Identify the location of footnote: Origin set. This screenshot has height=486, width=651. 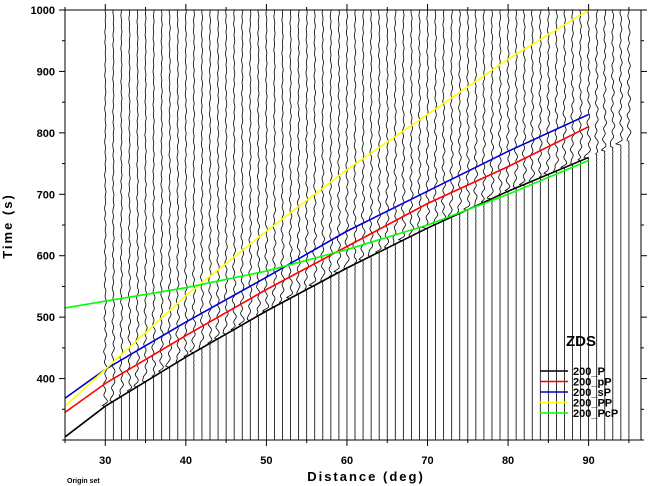
(83, 481).